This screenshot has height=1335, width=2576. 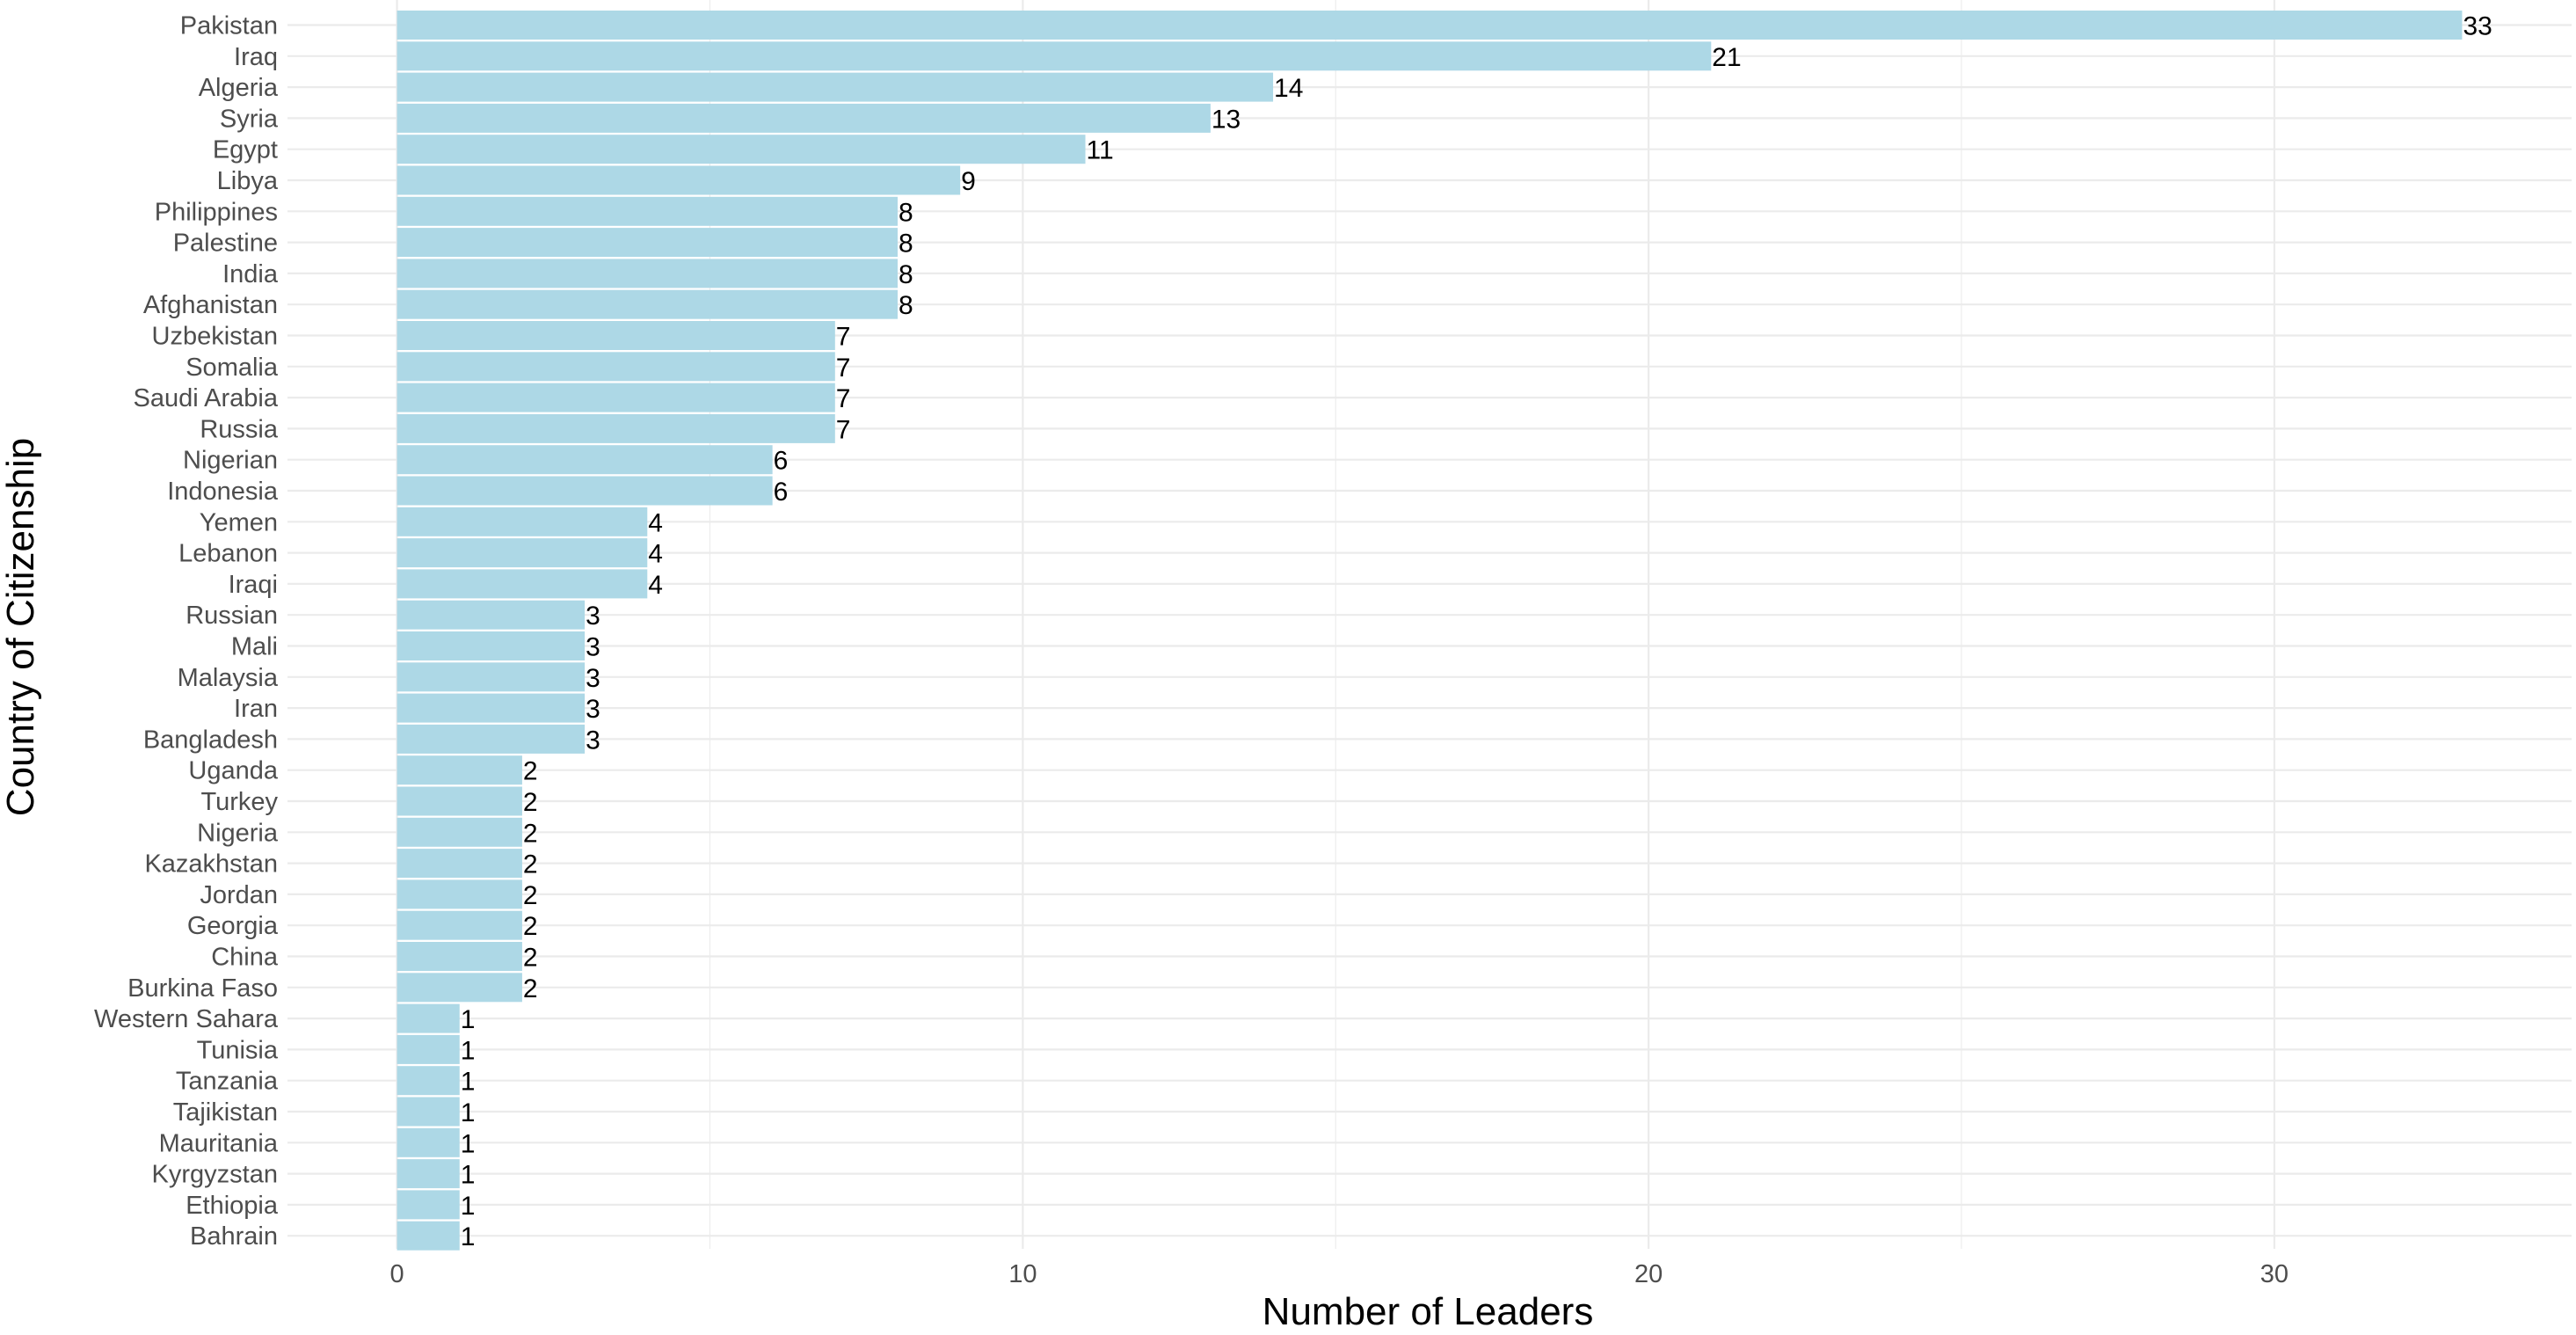 I want to click on data-label: 21, so click(x=1726, y=57).